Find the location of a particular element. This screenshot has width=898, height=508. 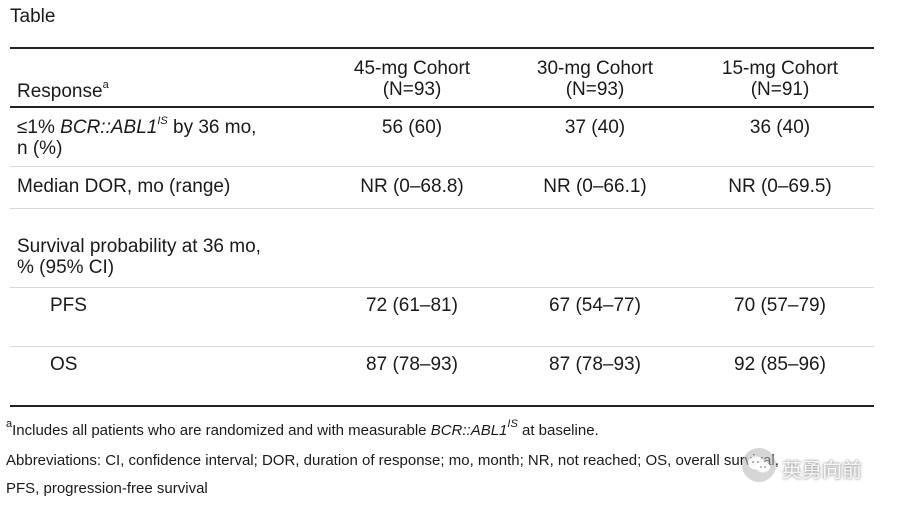

row4-value-45: 72 (61–81) is located at coordinates (412, 305).